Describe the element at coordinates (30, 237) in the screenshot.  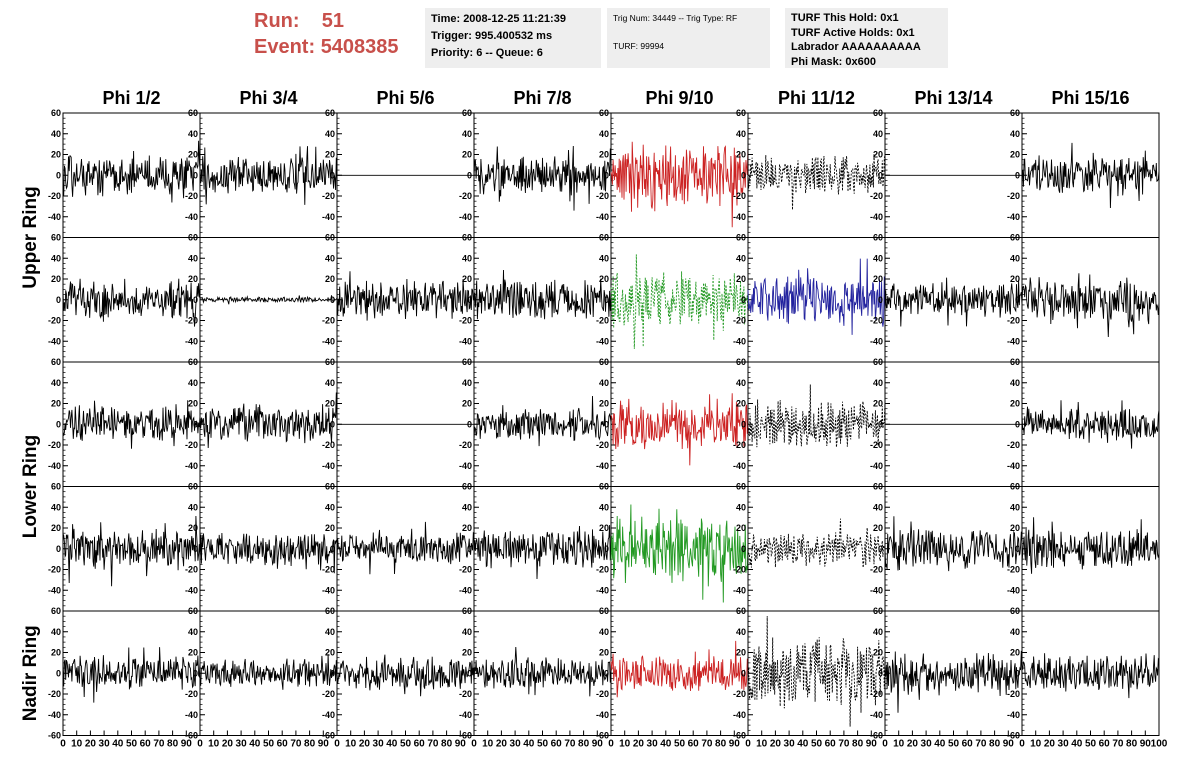
I see `row-label: Upper Ring` at that location.